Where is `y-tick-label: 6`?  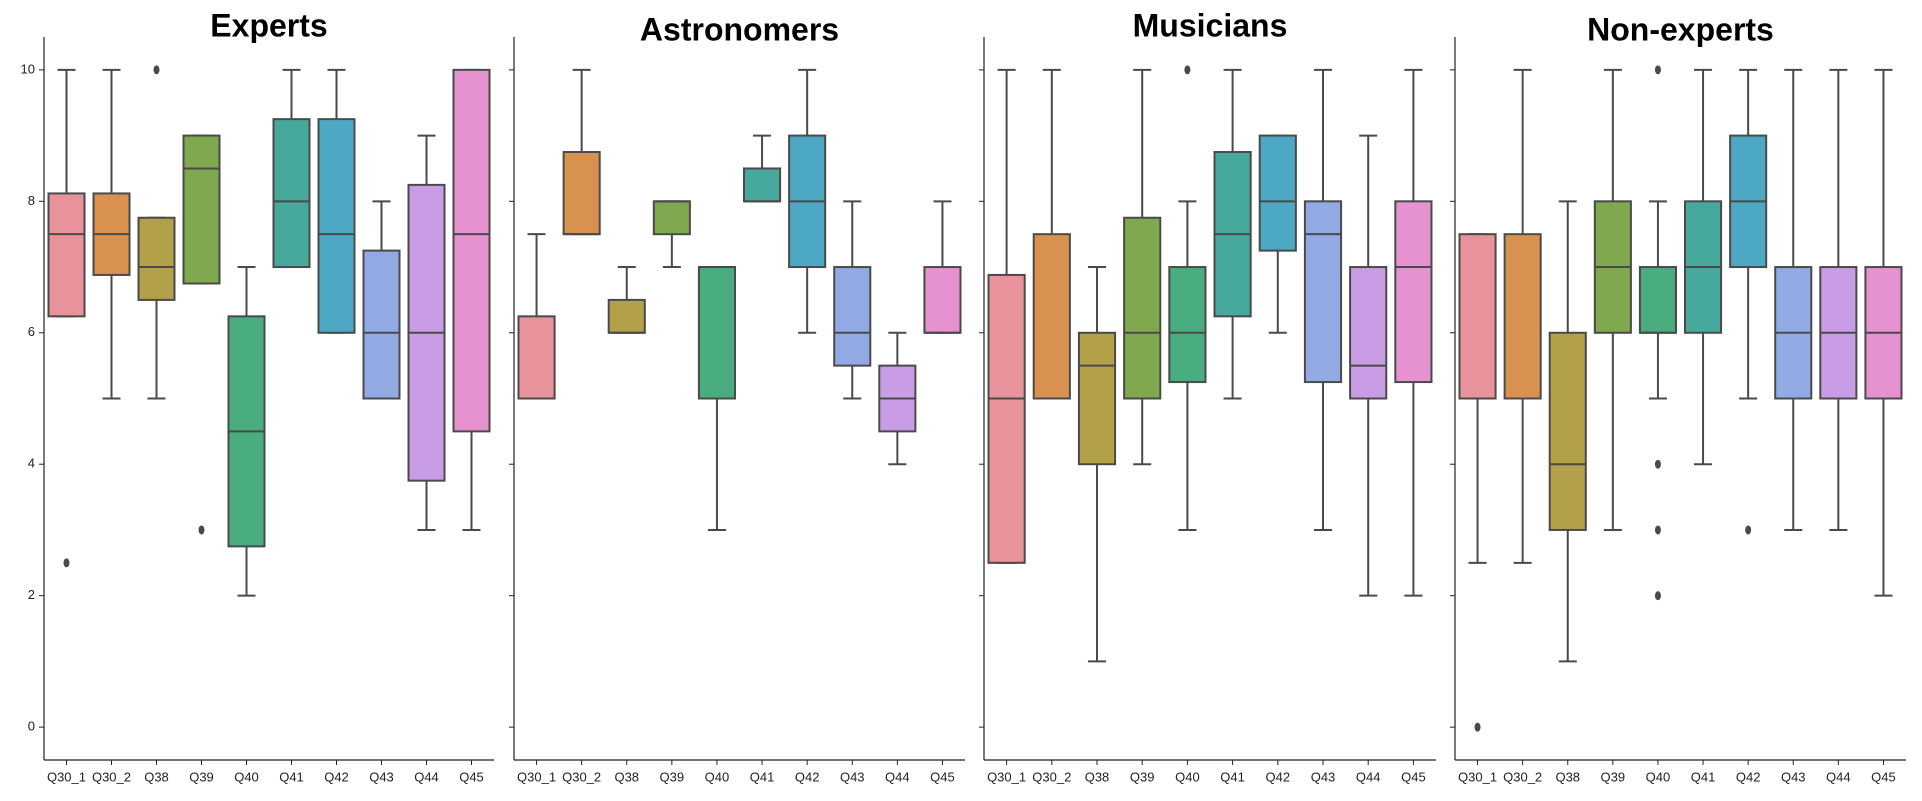 y-tick-label: 6 is located at coordinates (31, 331).